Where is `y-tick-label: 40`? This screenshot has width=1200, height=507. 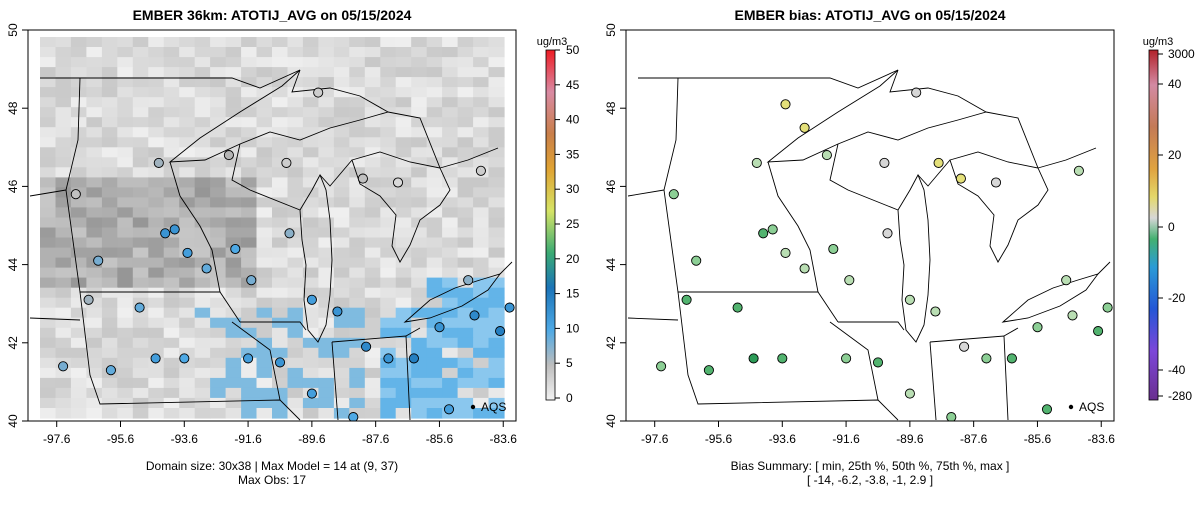
y-tick-label: 40 is located at coordinates (13, 421).